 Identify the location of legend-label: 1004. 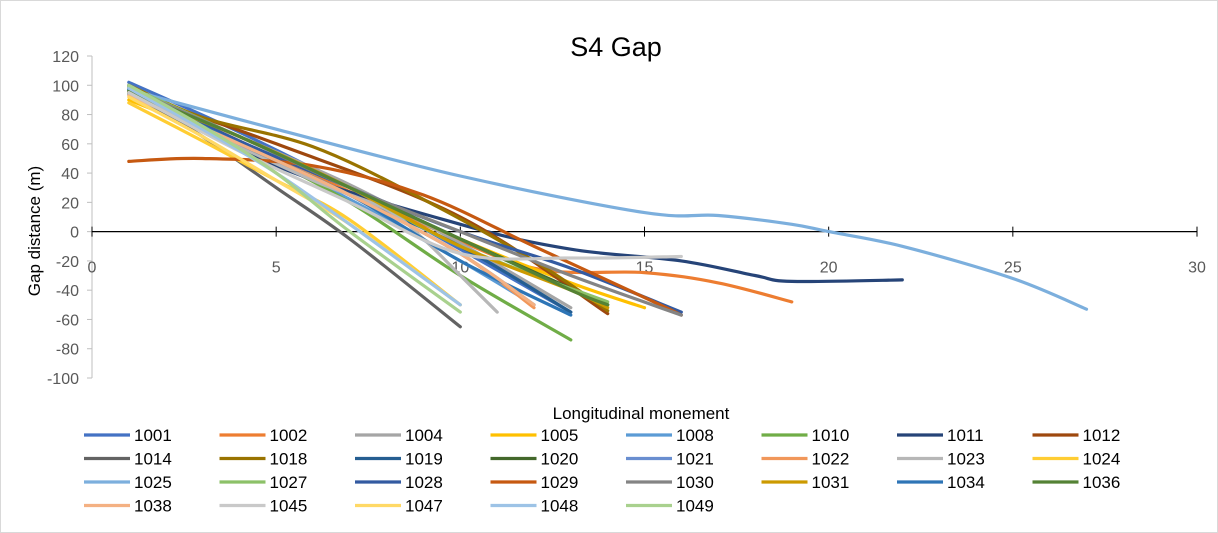
(424, 435).